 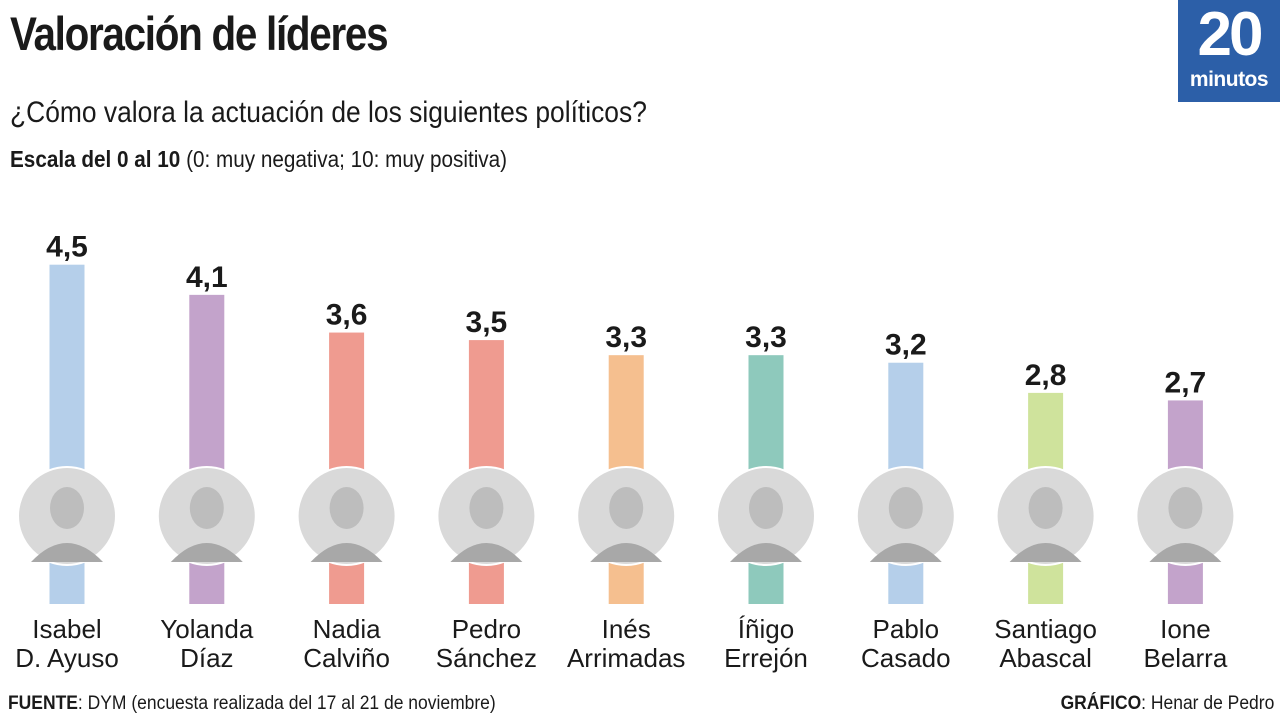 What do you see at coordinates (766, 629) in the screenshot?
I see `category-label: Íñigo` at bounding box center [766, 629].